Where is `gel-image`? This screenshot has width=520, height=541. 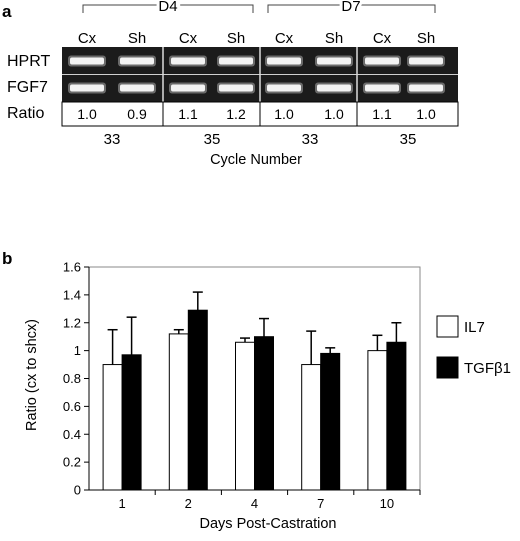 gel-image is located at coordinates (260, 74).